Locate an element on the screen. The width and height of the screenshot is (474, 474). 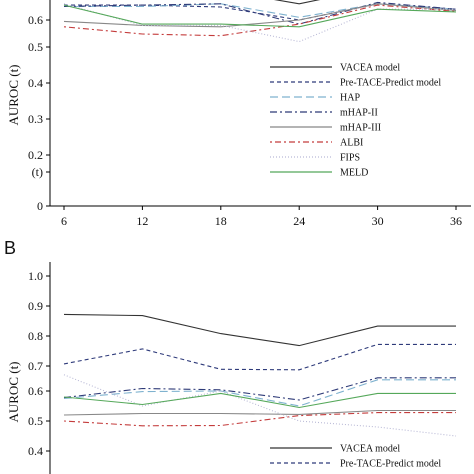
legend-label: FIPS is located at coordinates (350, 158).